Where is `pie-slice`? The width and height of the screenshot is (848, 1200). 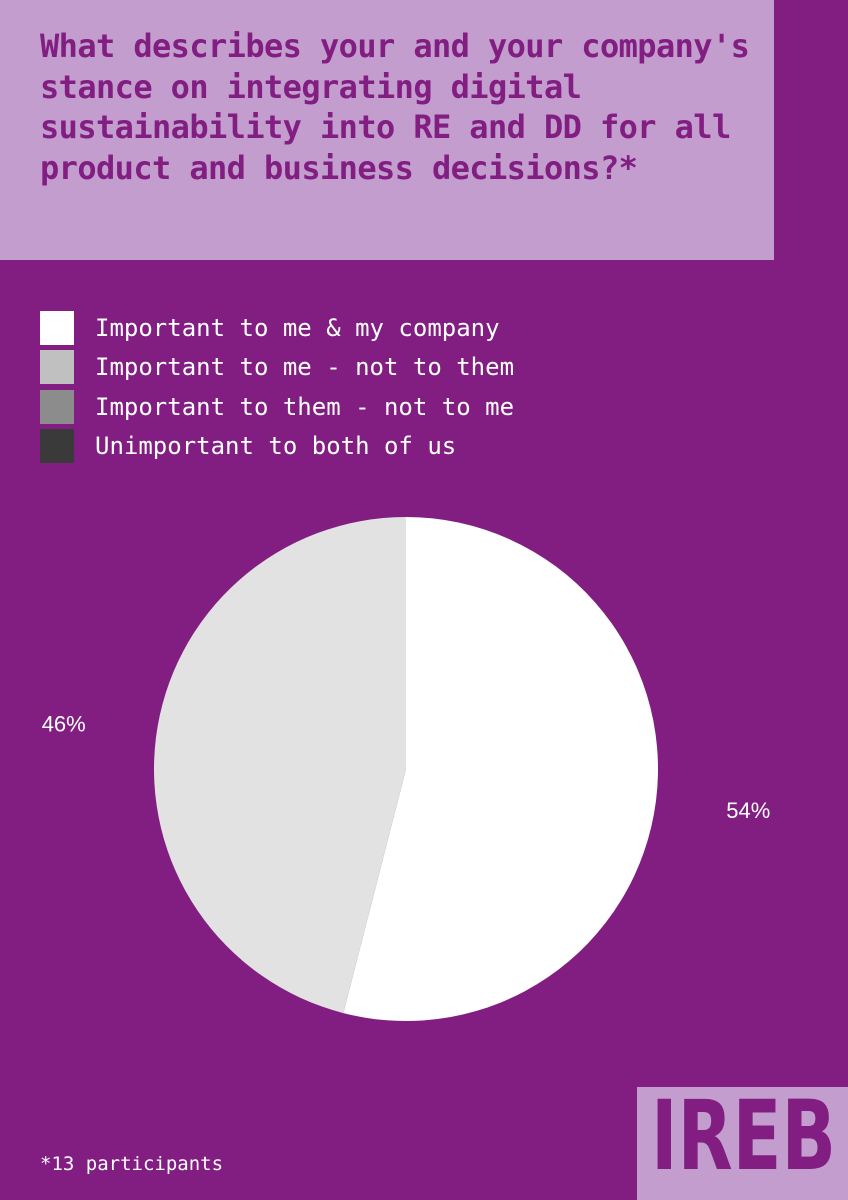
pie-slice is located at coordinates (279, 765).